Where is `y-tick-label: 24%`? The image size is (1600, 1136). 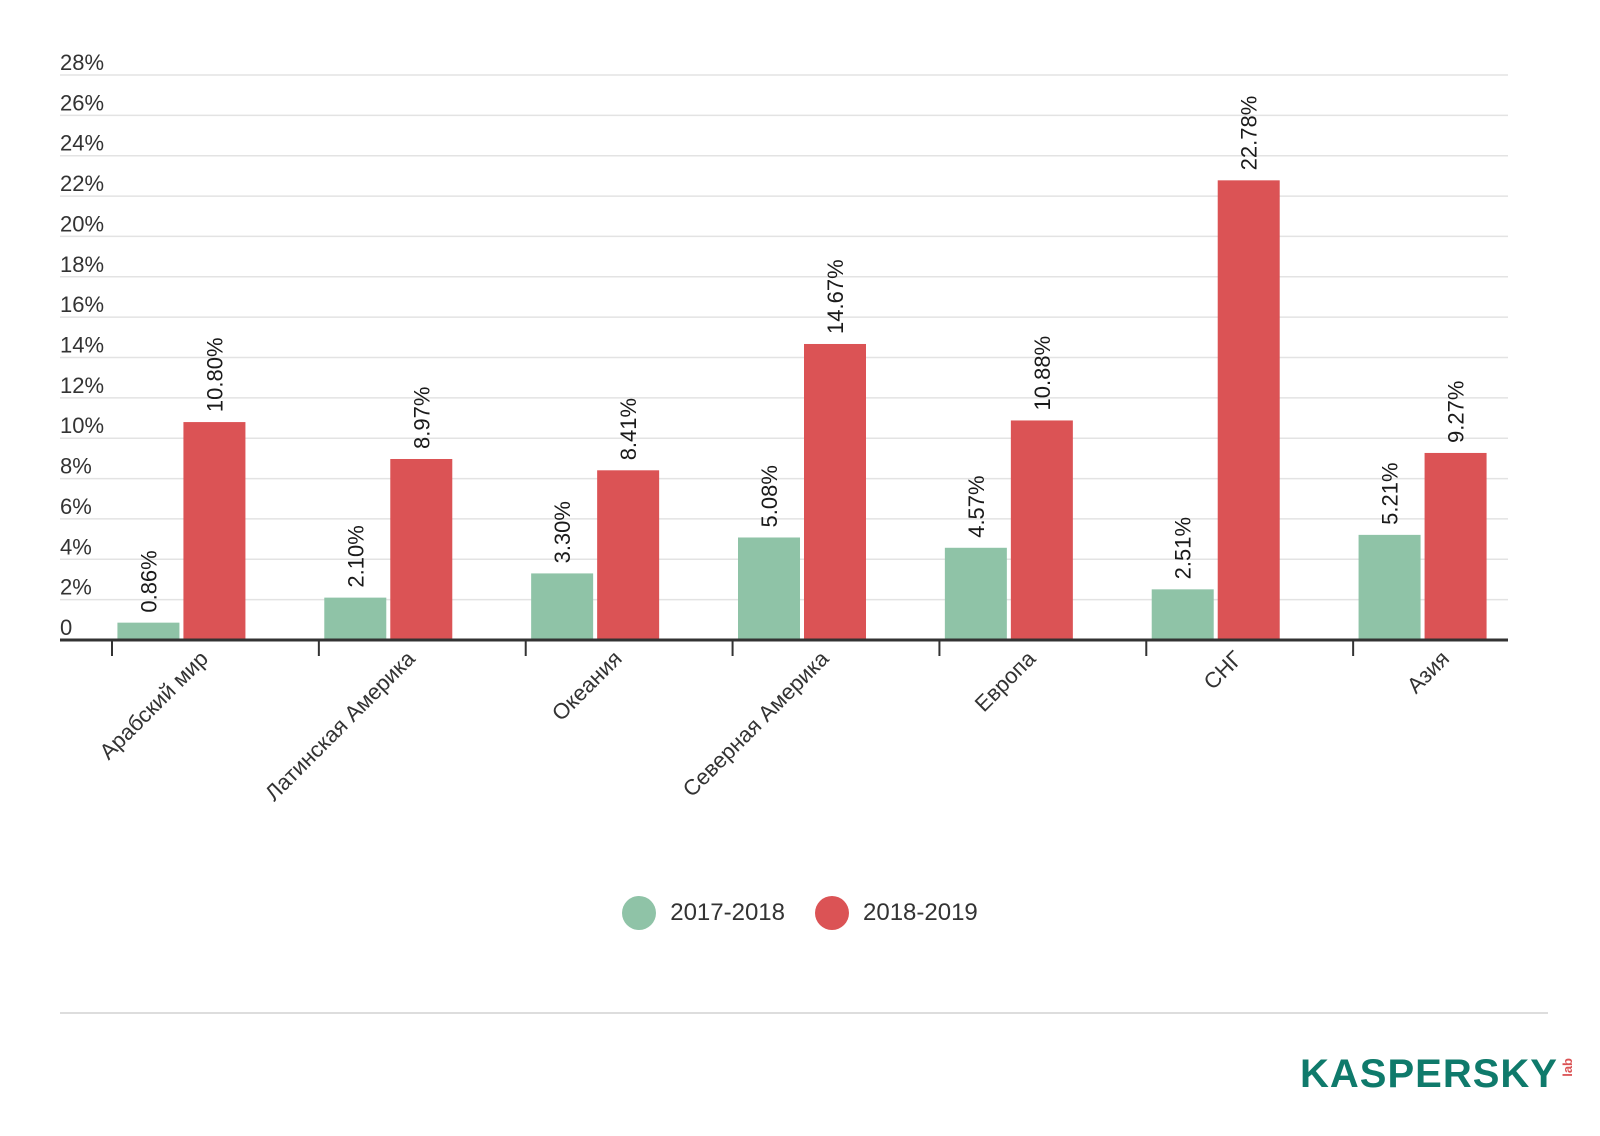 y-tick-label: 24% is located at coordinates (82, 143).